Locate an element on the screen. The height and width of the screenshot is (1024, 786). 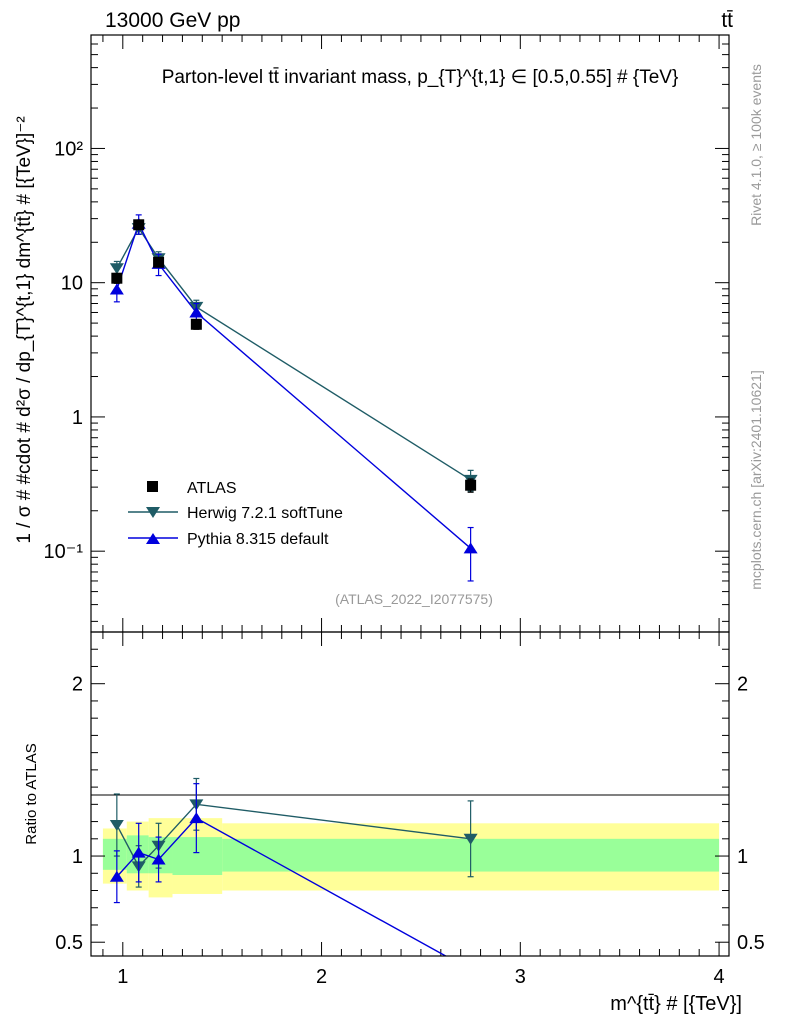
legend-pythia-label: Pythia 8.315 default is located at coordinates (258, 539).